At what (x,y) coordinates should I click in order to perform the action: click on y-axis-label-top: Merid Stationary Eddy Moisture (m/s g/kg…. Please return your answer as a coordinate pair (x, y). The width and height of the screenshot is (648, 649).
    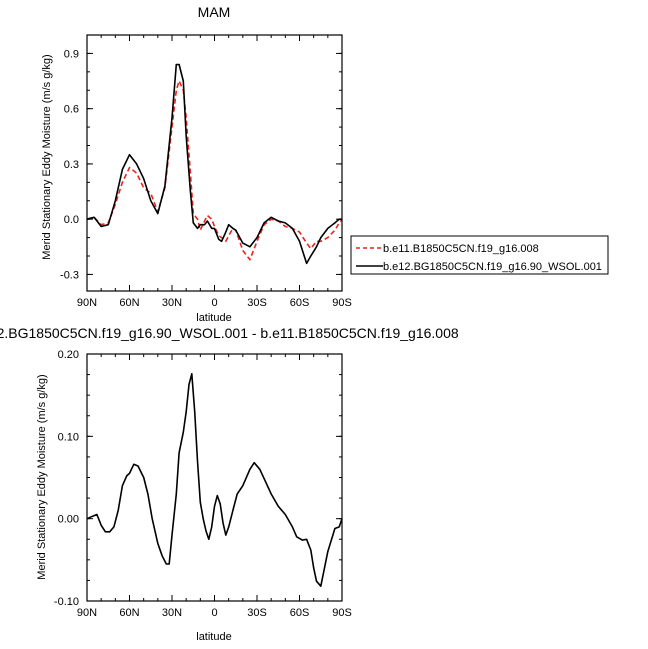
    Looking at the image, I should click on (47, 156).